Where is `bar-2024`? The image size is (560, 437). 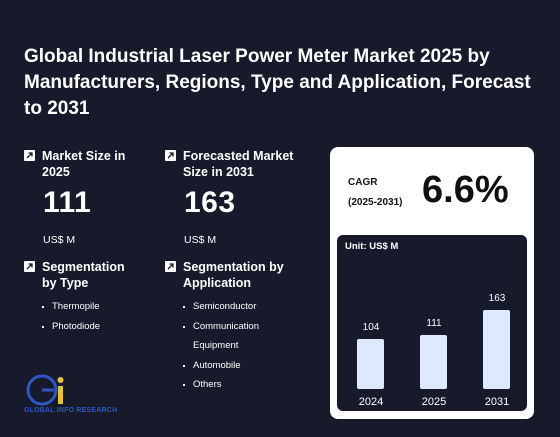 bar-2024 is located at coordinates (370, 364).